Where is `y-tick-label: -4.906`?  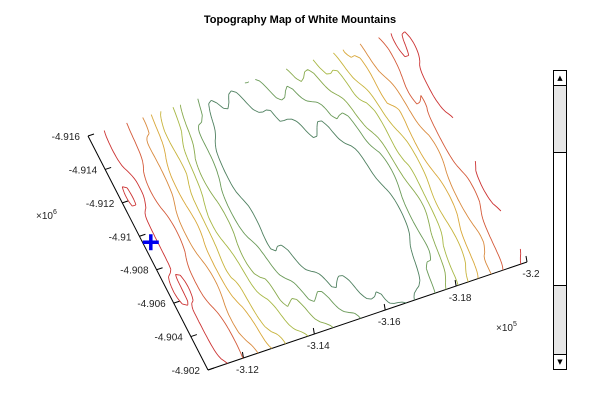
y-tick-label: -4.906 is located at coordinates (151, 304).